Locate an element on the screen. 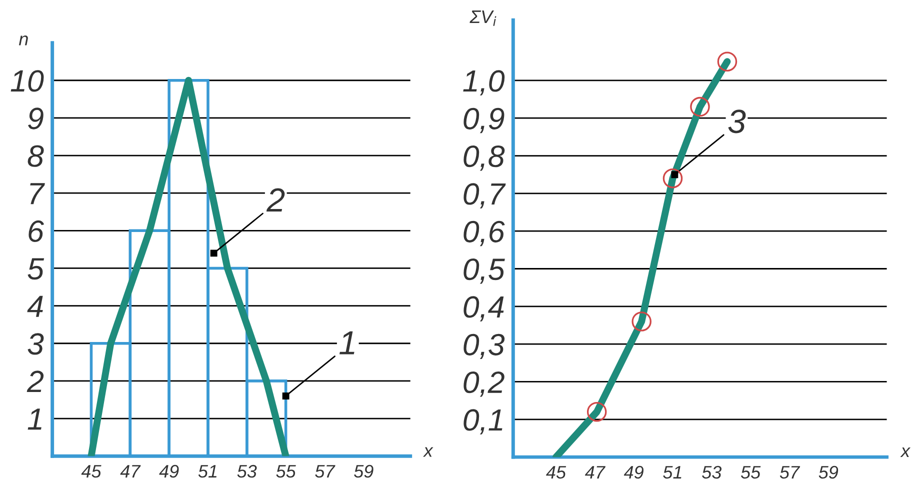 This screenshot has width=918, height=492. annotation: 1 is located at coordinates (346, 342).